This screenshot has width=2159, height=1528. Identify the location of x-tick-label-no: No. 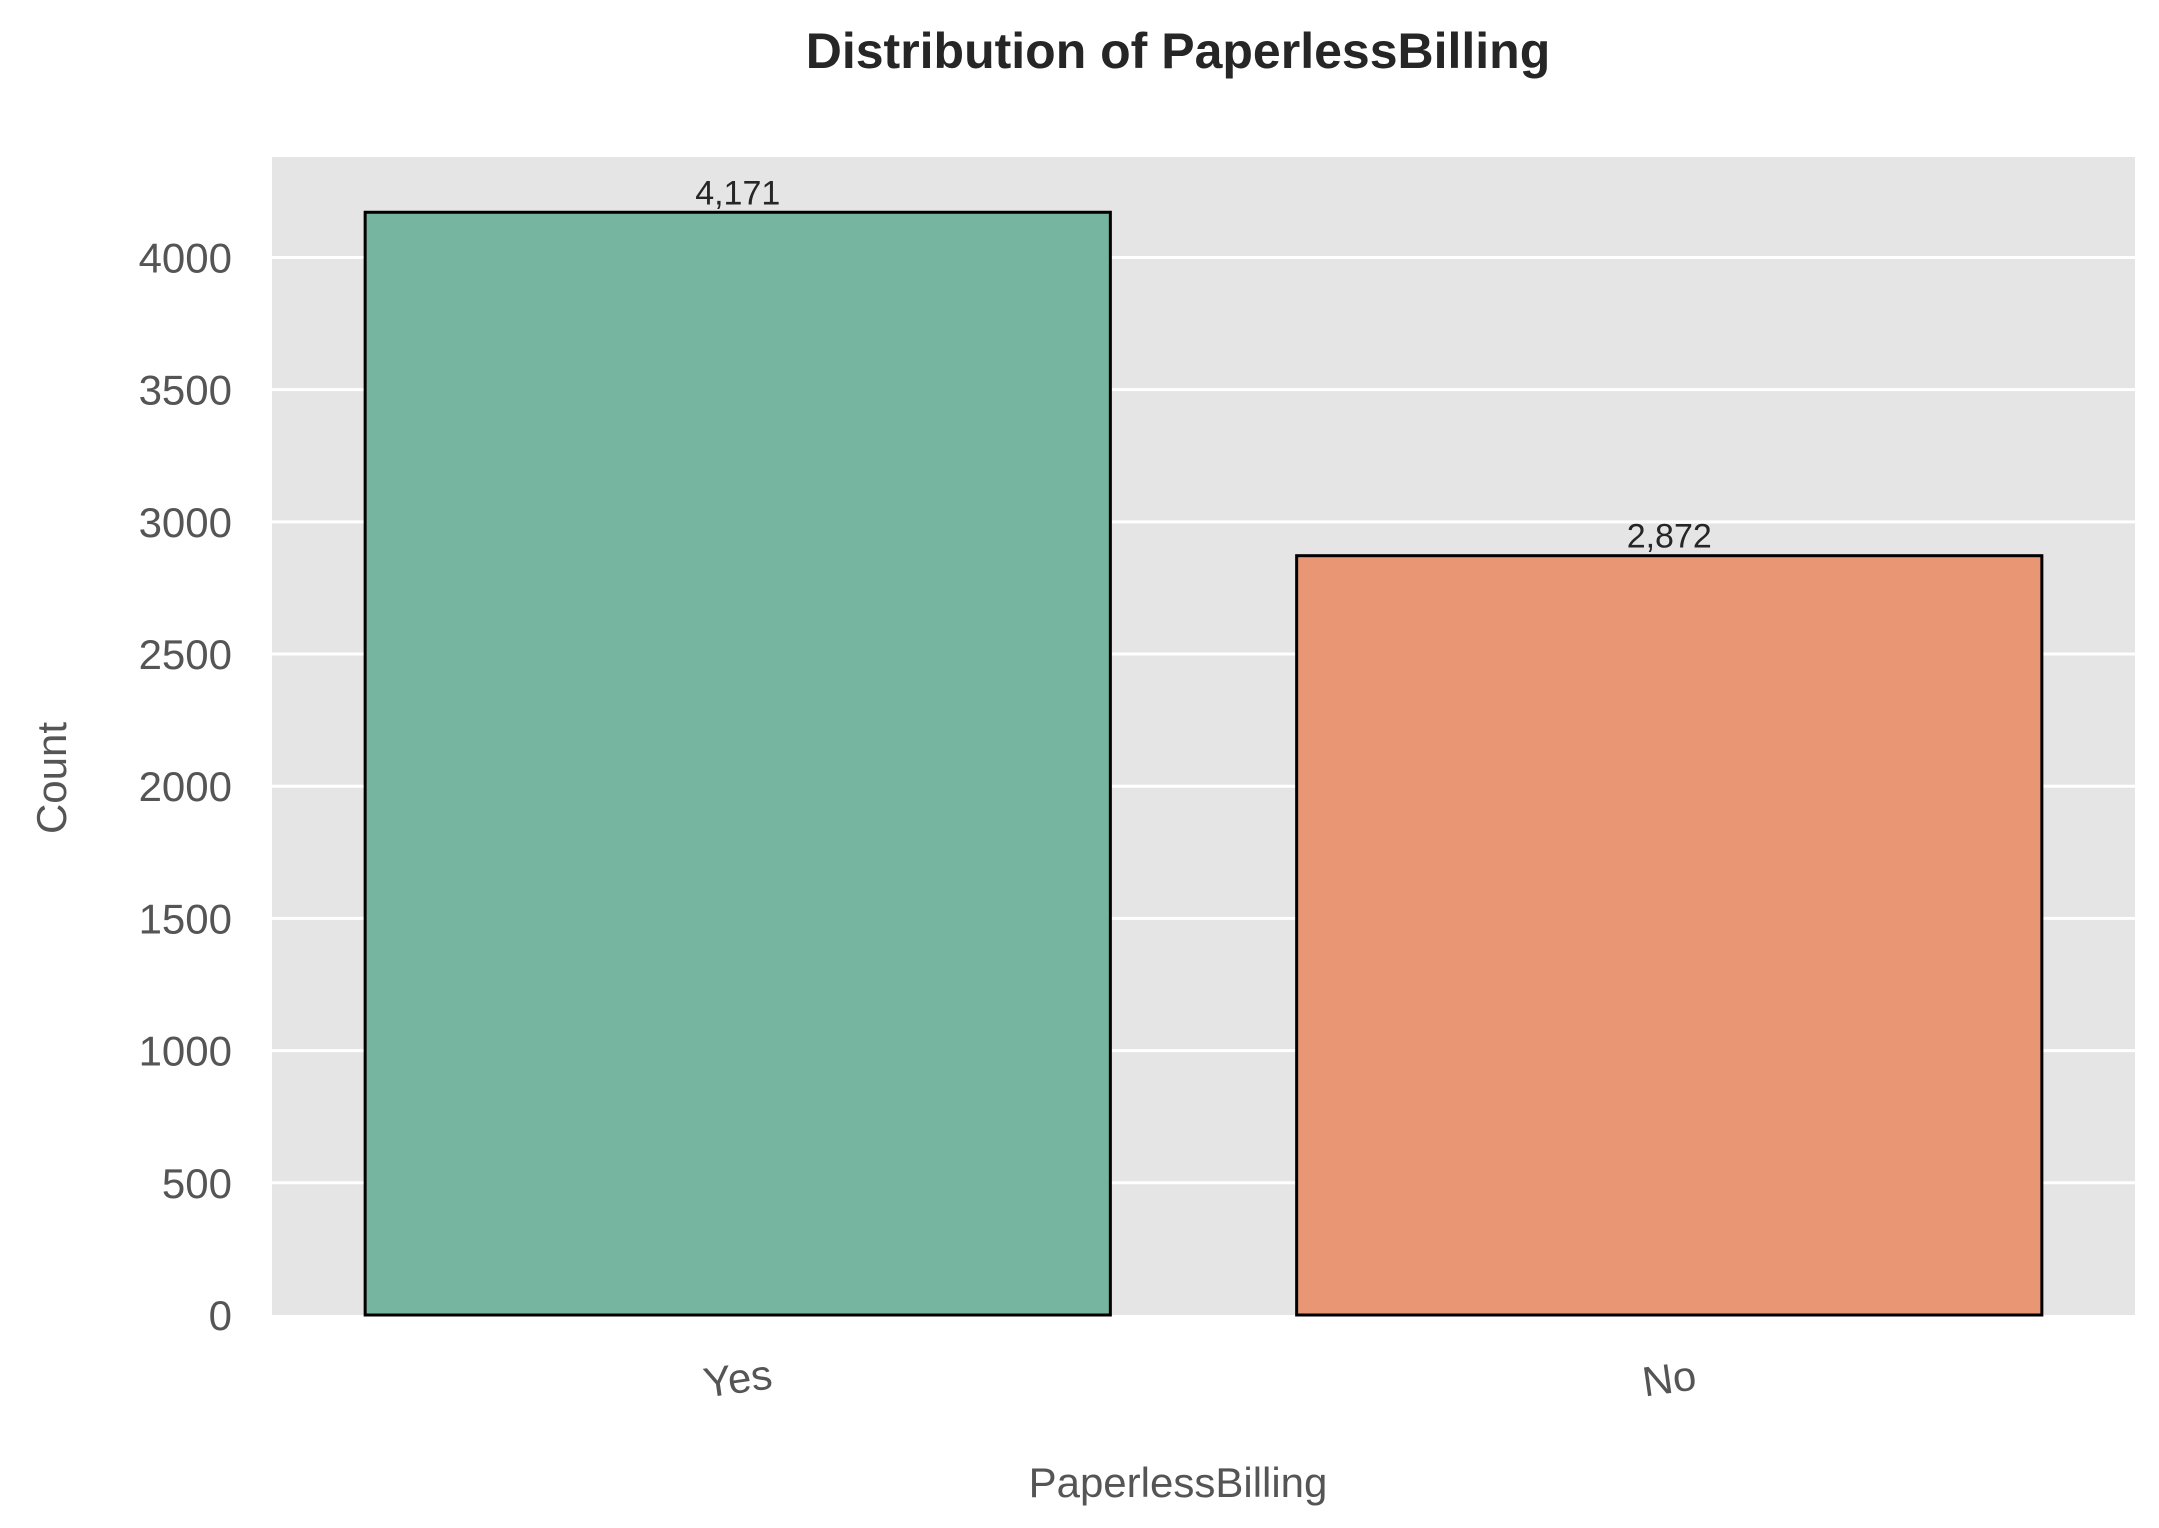
(1669, 1378).